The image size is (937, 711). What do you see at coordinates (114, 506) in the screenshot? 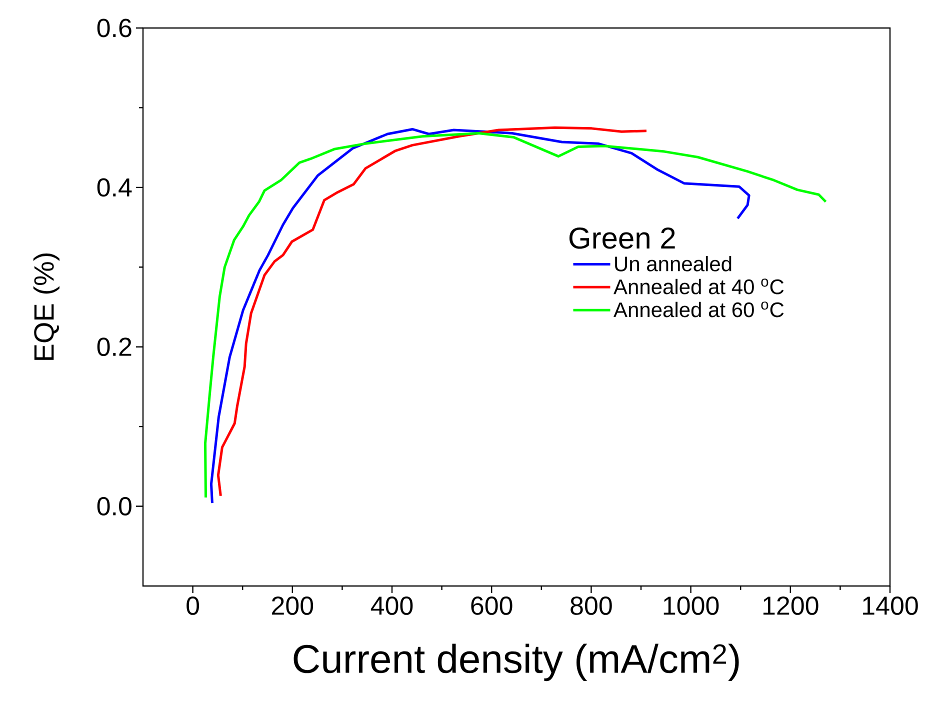
I see `y-tick-label: 0.0` at bounding box center [114, 506].